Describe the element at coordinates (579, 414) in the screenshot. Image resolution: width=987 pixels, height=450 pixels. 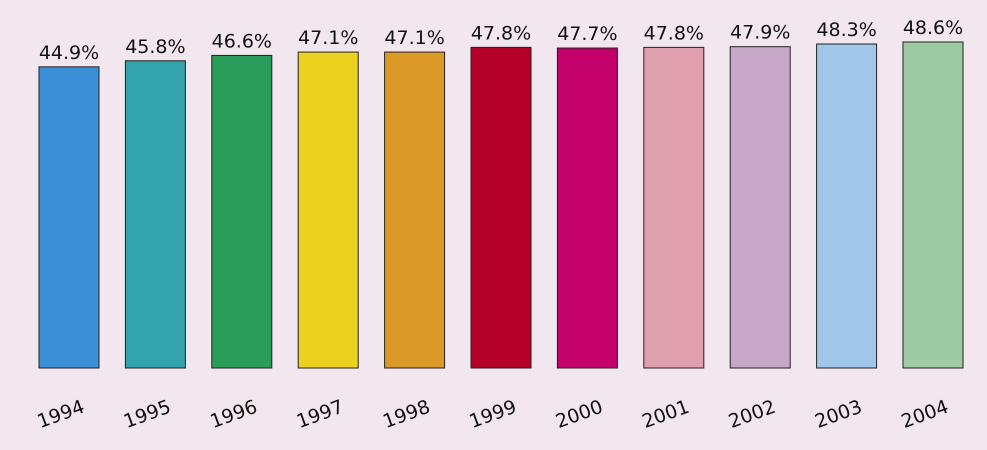
I see `x-tick-label: 2000` at that location.